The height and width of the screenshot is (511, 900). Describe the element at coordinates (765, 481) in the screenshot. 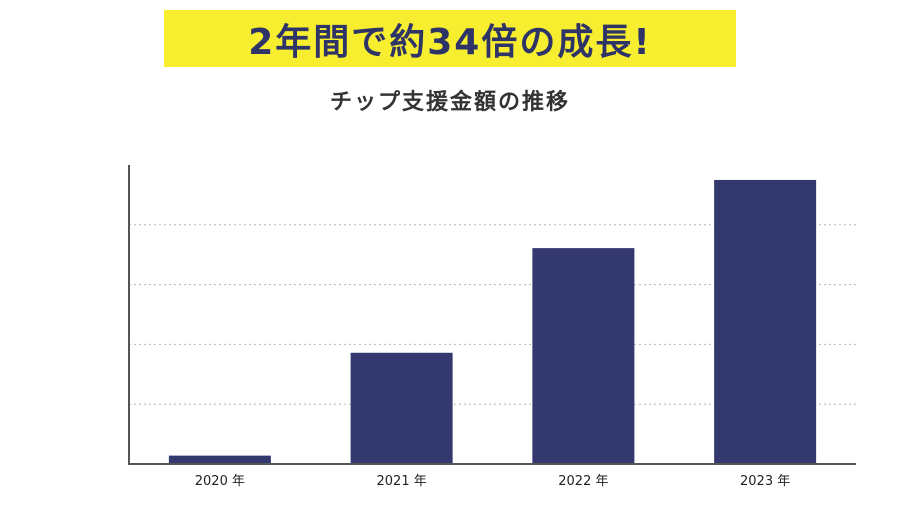

I see `x-tick-label: 2023 年` at that location.